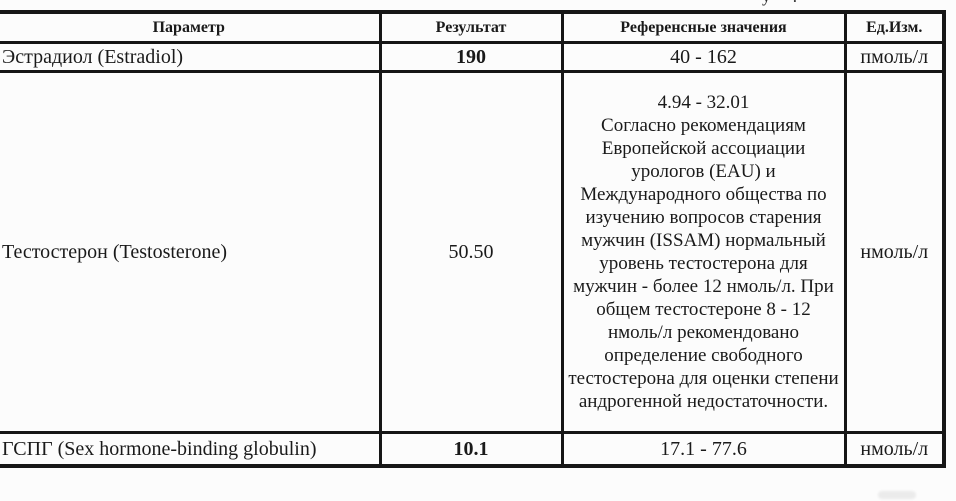 The width and height of the screenshot is (956, 501). Describe the element at coordinates (703, 102) in the screenshot. I see `reference-range: 4.94 - 32.01` at that location.